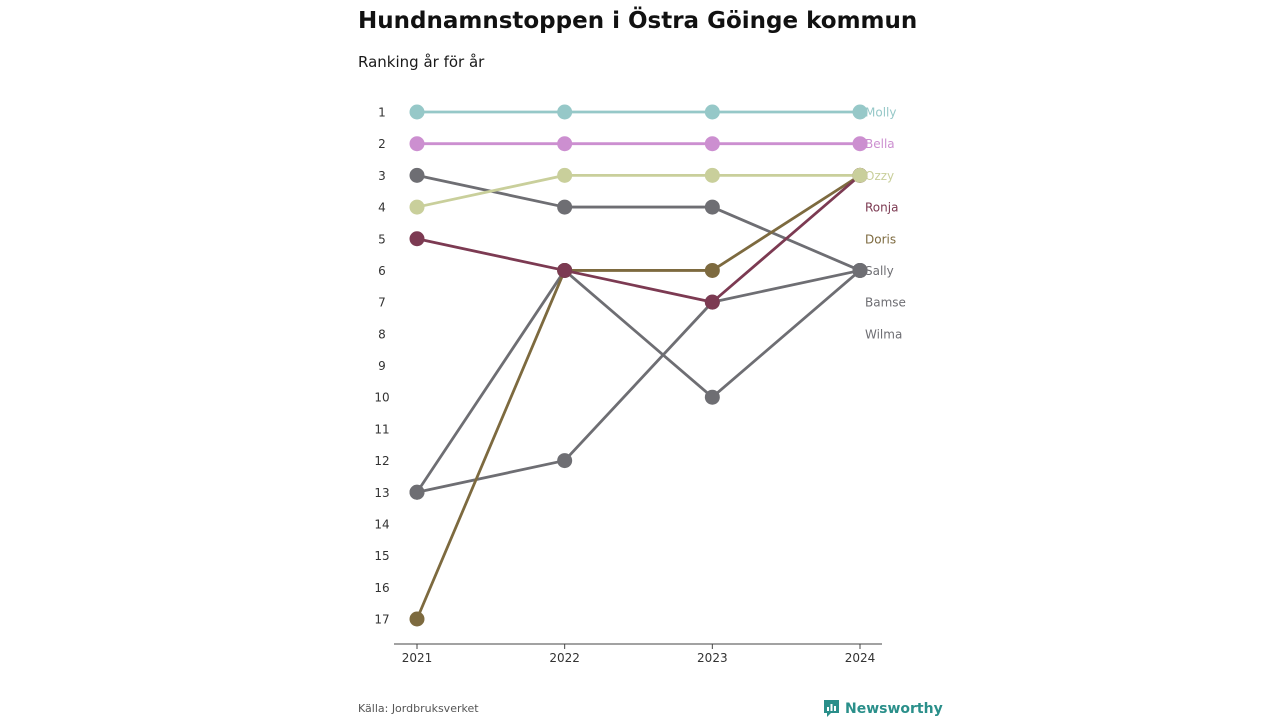 The image size is (1280, 720). Describe the element at coordinates (712, 658) in the screenshot. I see `x-tick-label: 2023` at that location.